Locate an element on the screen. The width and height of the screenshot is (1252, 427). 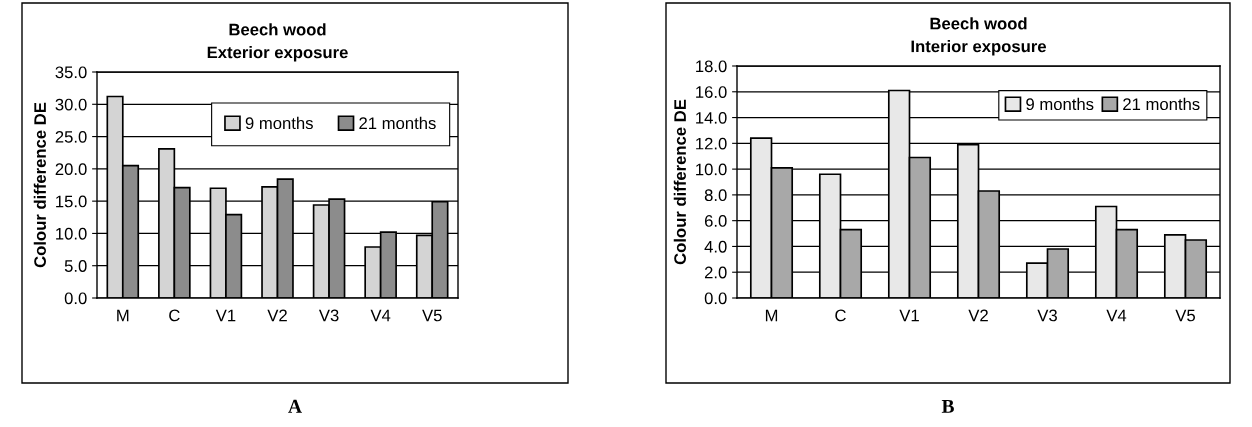
text: A is located at coordinates (295, 406).